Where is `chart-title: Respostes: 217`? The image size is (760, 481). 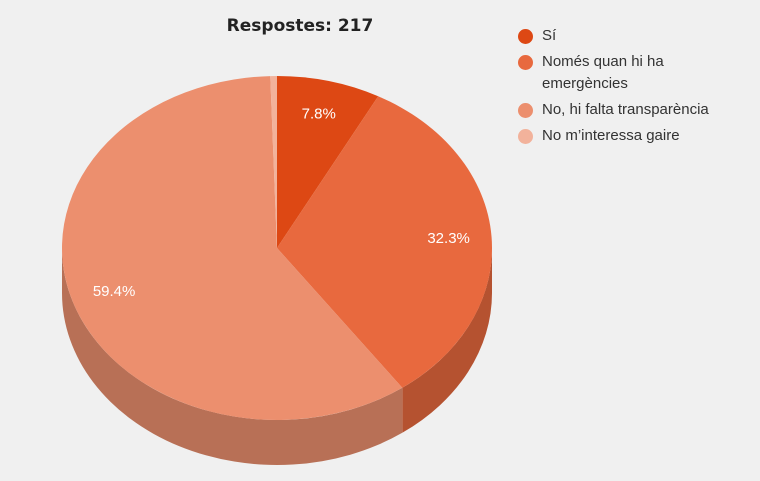 chart-title: Respostes: 217 is located at coordinates (300, 26).